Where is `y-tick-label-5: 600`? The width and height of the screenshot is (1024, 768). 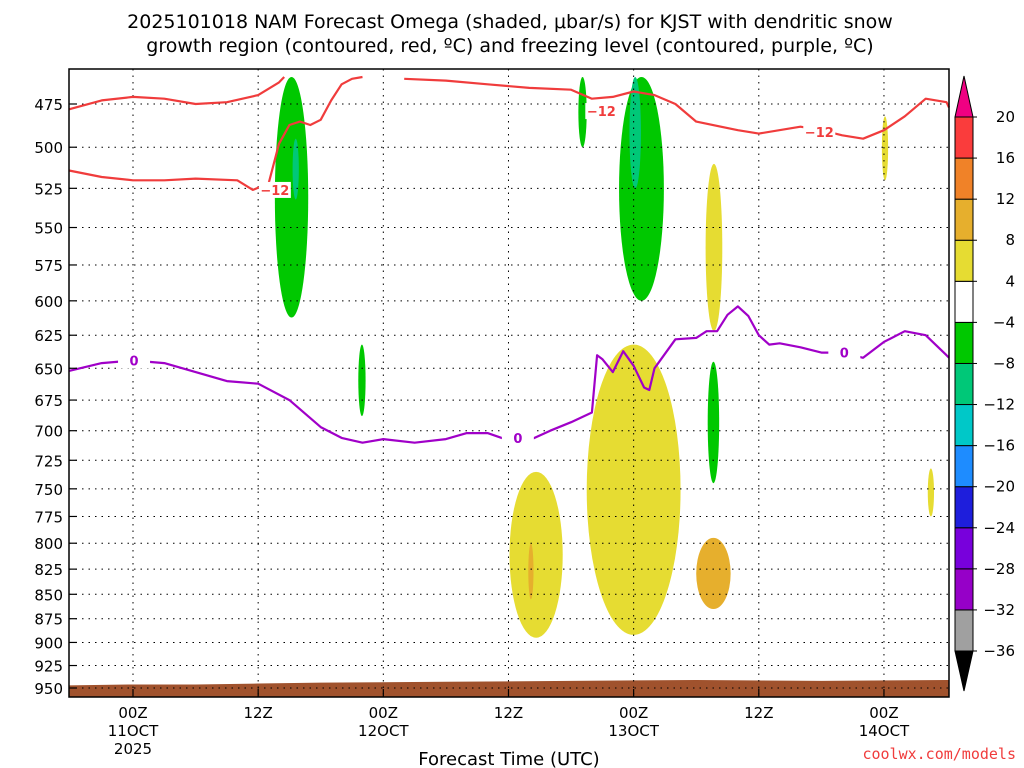
y-tick-label-5: 600 is located at coordinates (48, 302).